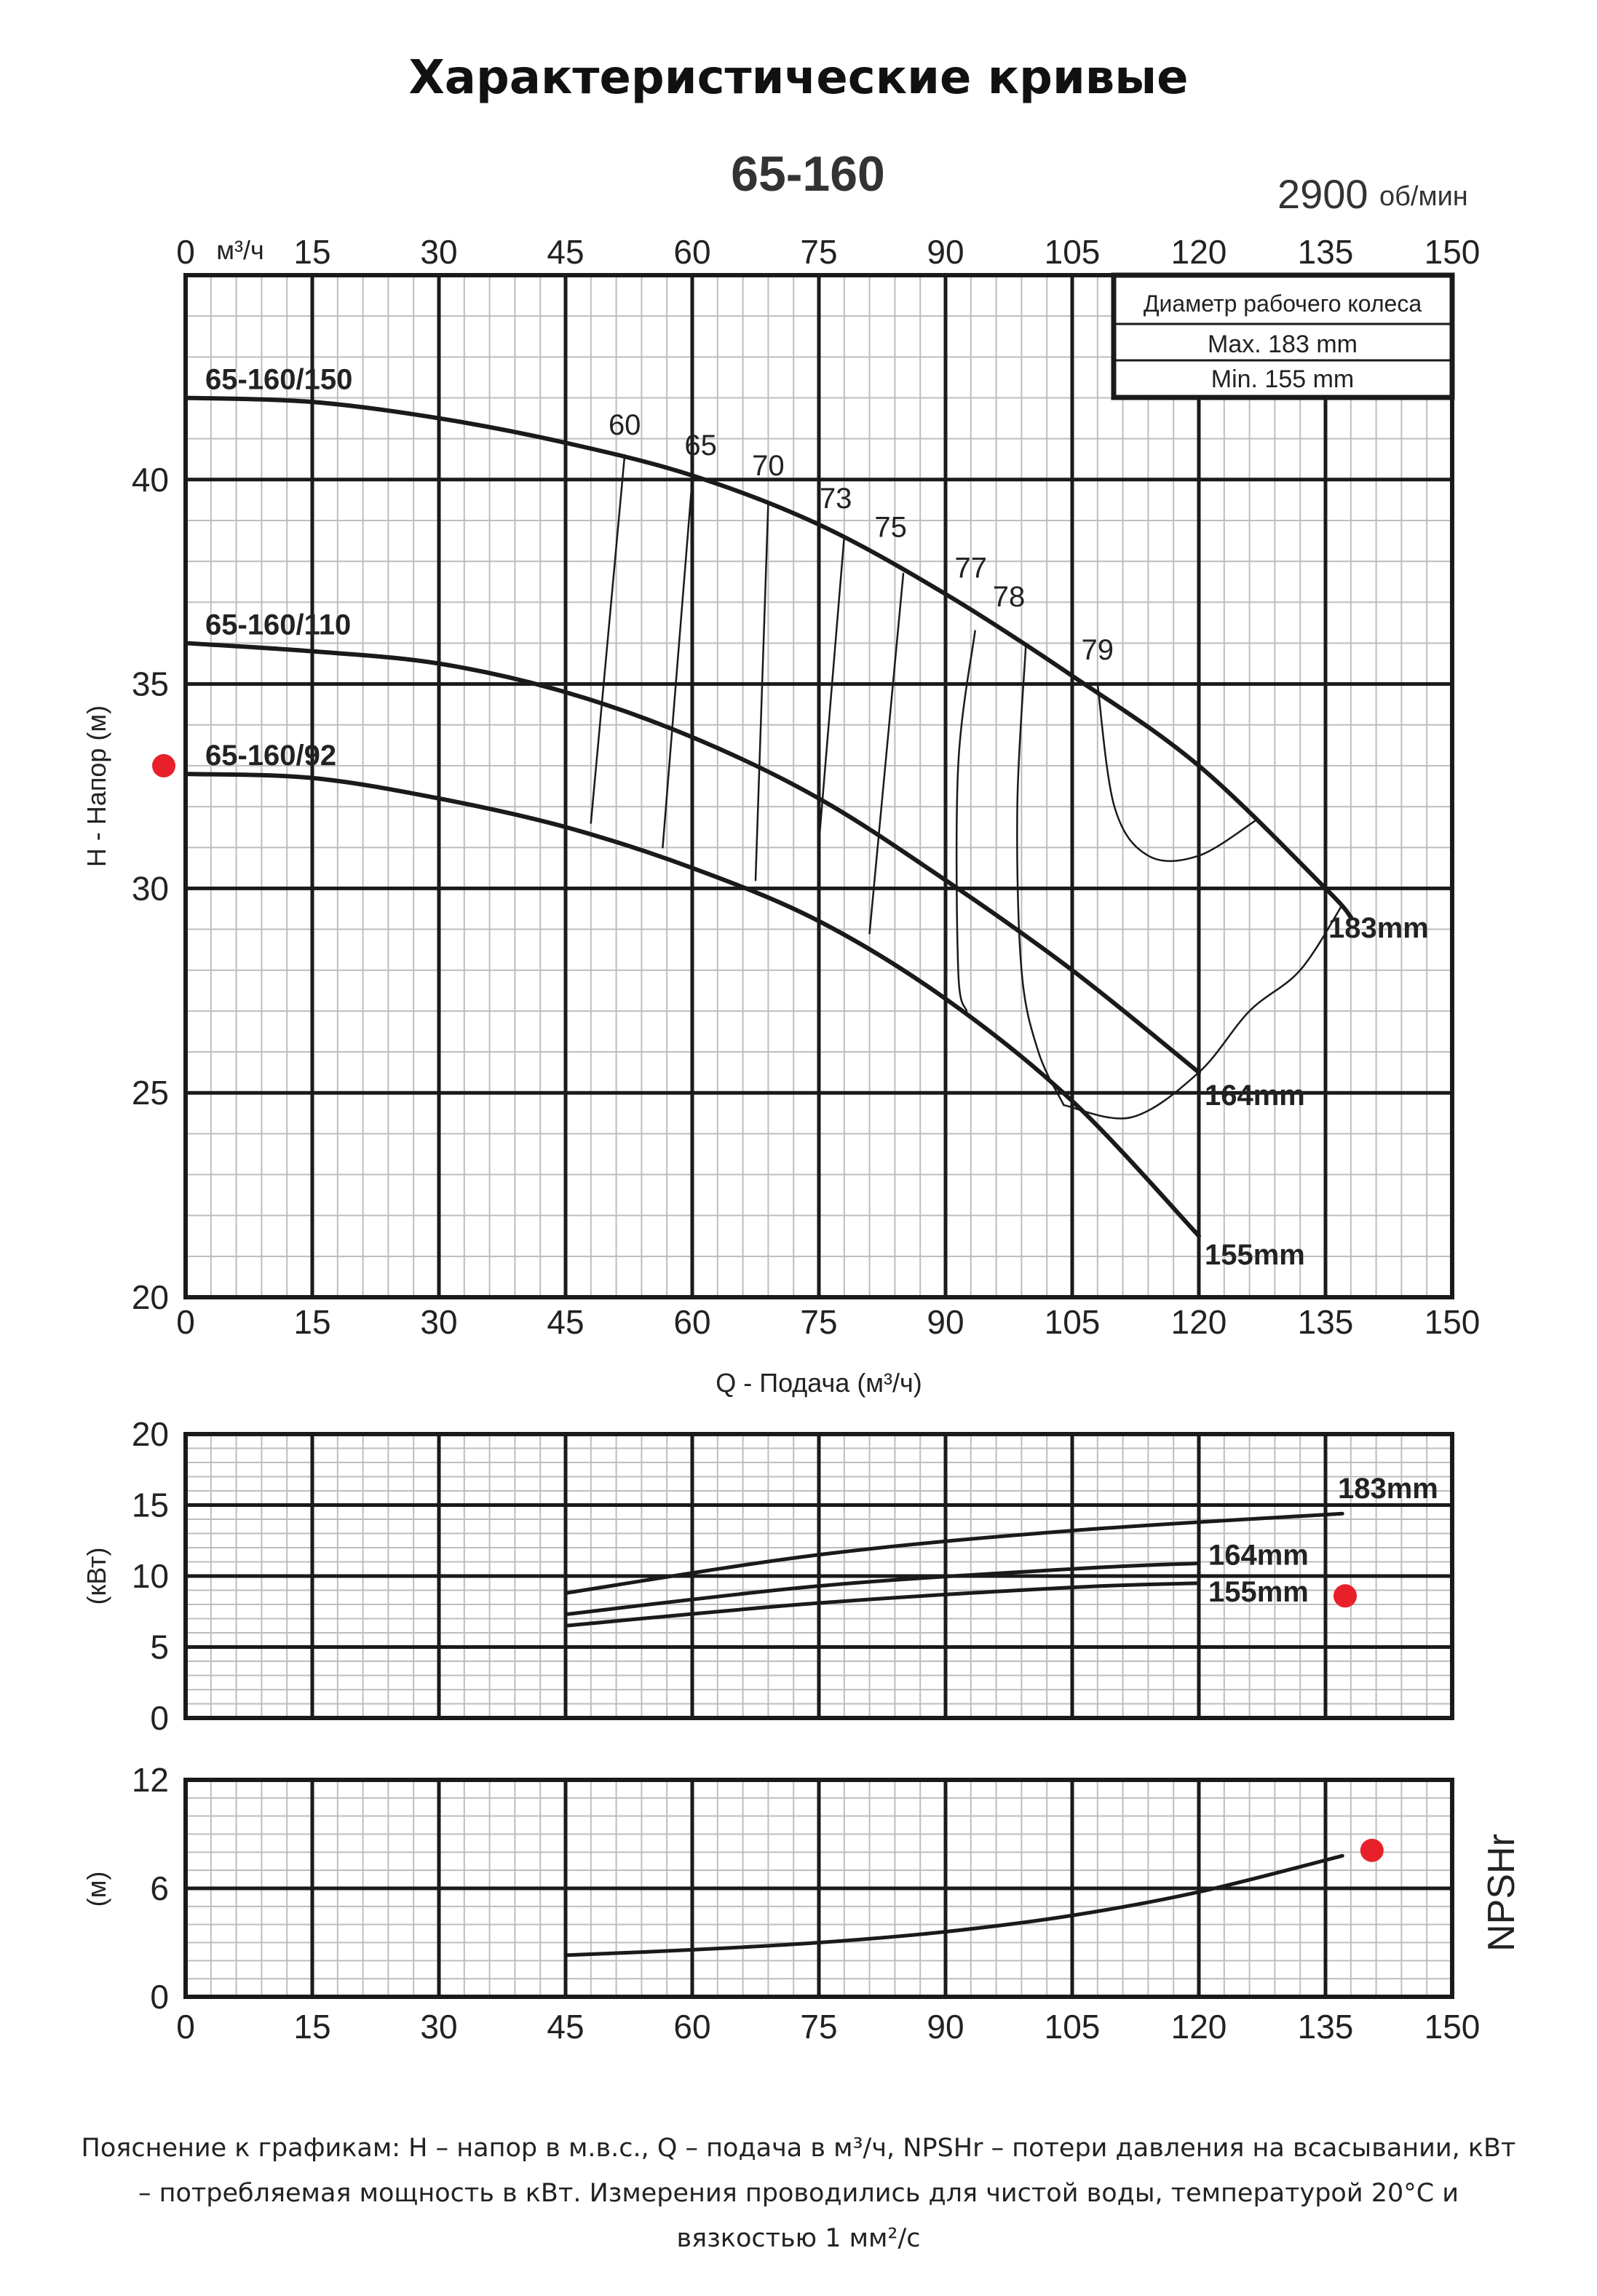  What do you see at coordinates (798, 78) in the screenshot?
I see `page-title: Характеристические кривые` at bounding box center [798, 78].